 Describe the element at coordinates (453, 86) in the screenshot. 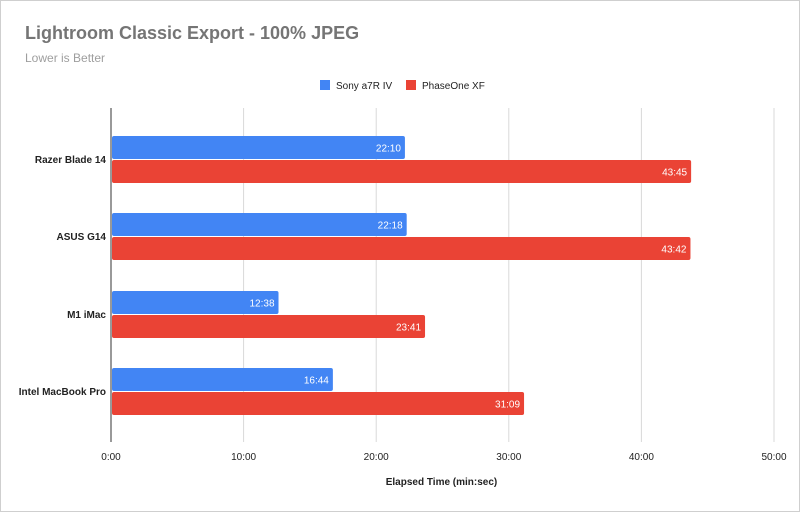

I see `legend-label: PhaseOne XF` at that location.